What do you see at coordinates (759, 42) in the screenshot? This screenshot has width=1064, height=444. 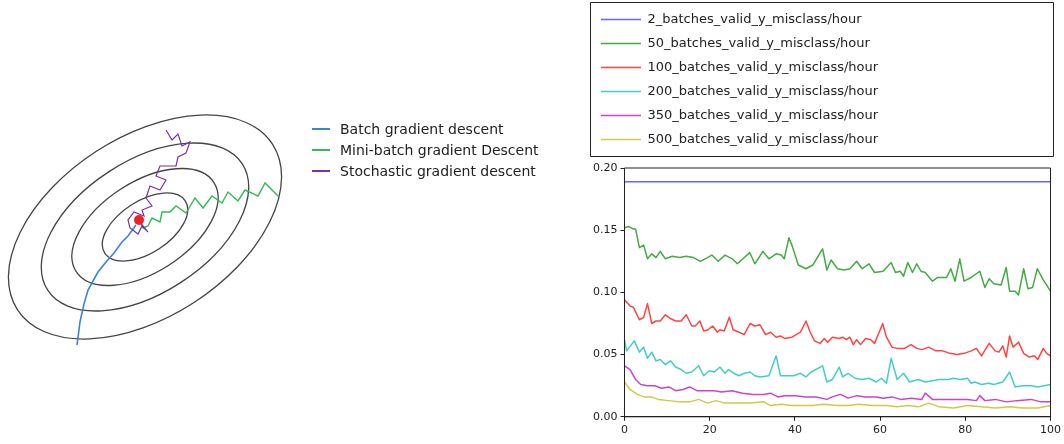 I see `legend-label: 50_batches_valid_y_misclass/hour` at bounding box center [759, 42].